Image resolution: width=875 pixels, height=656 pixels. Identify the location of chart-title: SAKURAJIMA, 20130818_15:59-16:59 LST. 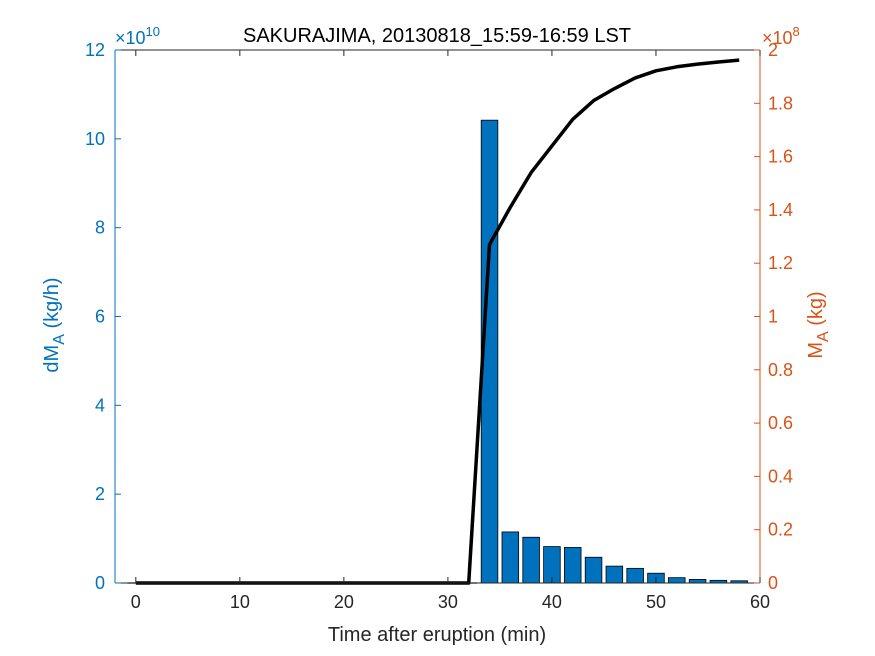
(437, 36).